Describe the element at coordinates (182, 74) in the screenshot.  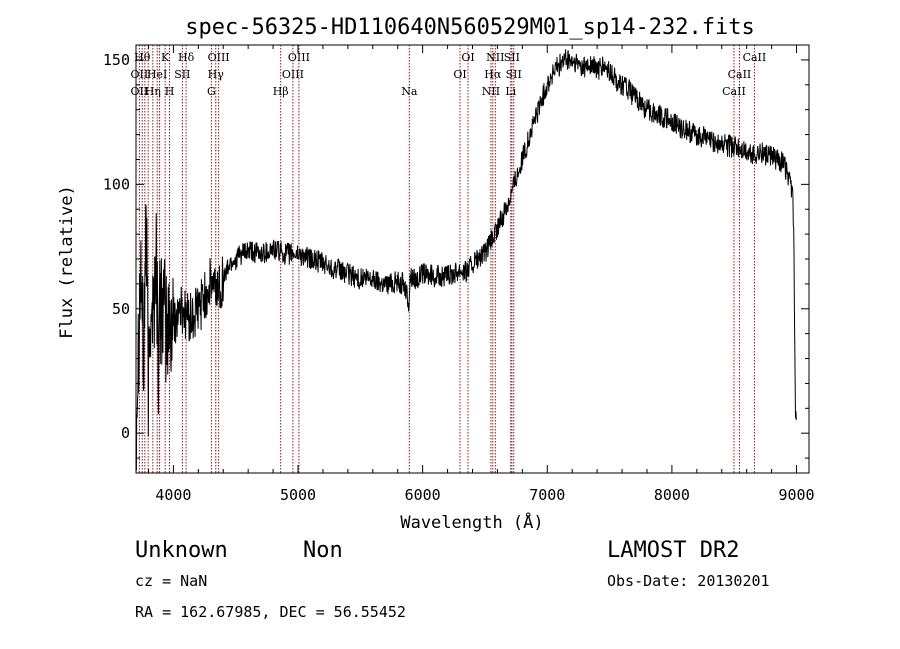
I see `line-label-1-2: SII` at that location.